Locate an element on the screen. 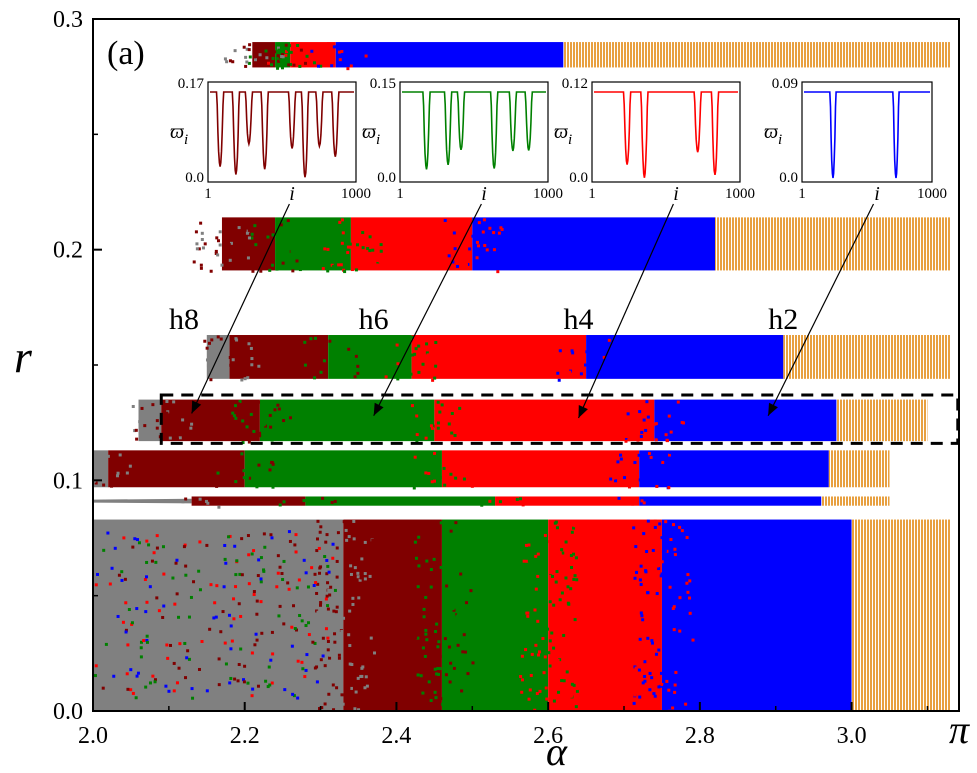  inset-h2-frame is located at coordinates (867, 132).